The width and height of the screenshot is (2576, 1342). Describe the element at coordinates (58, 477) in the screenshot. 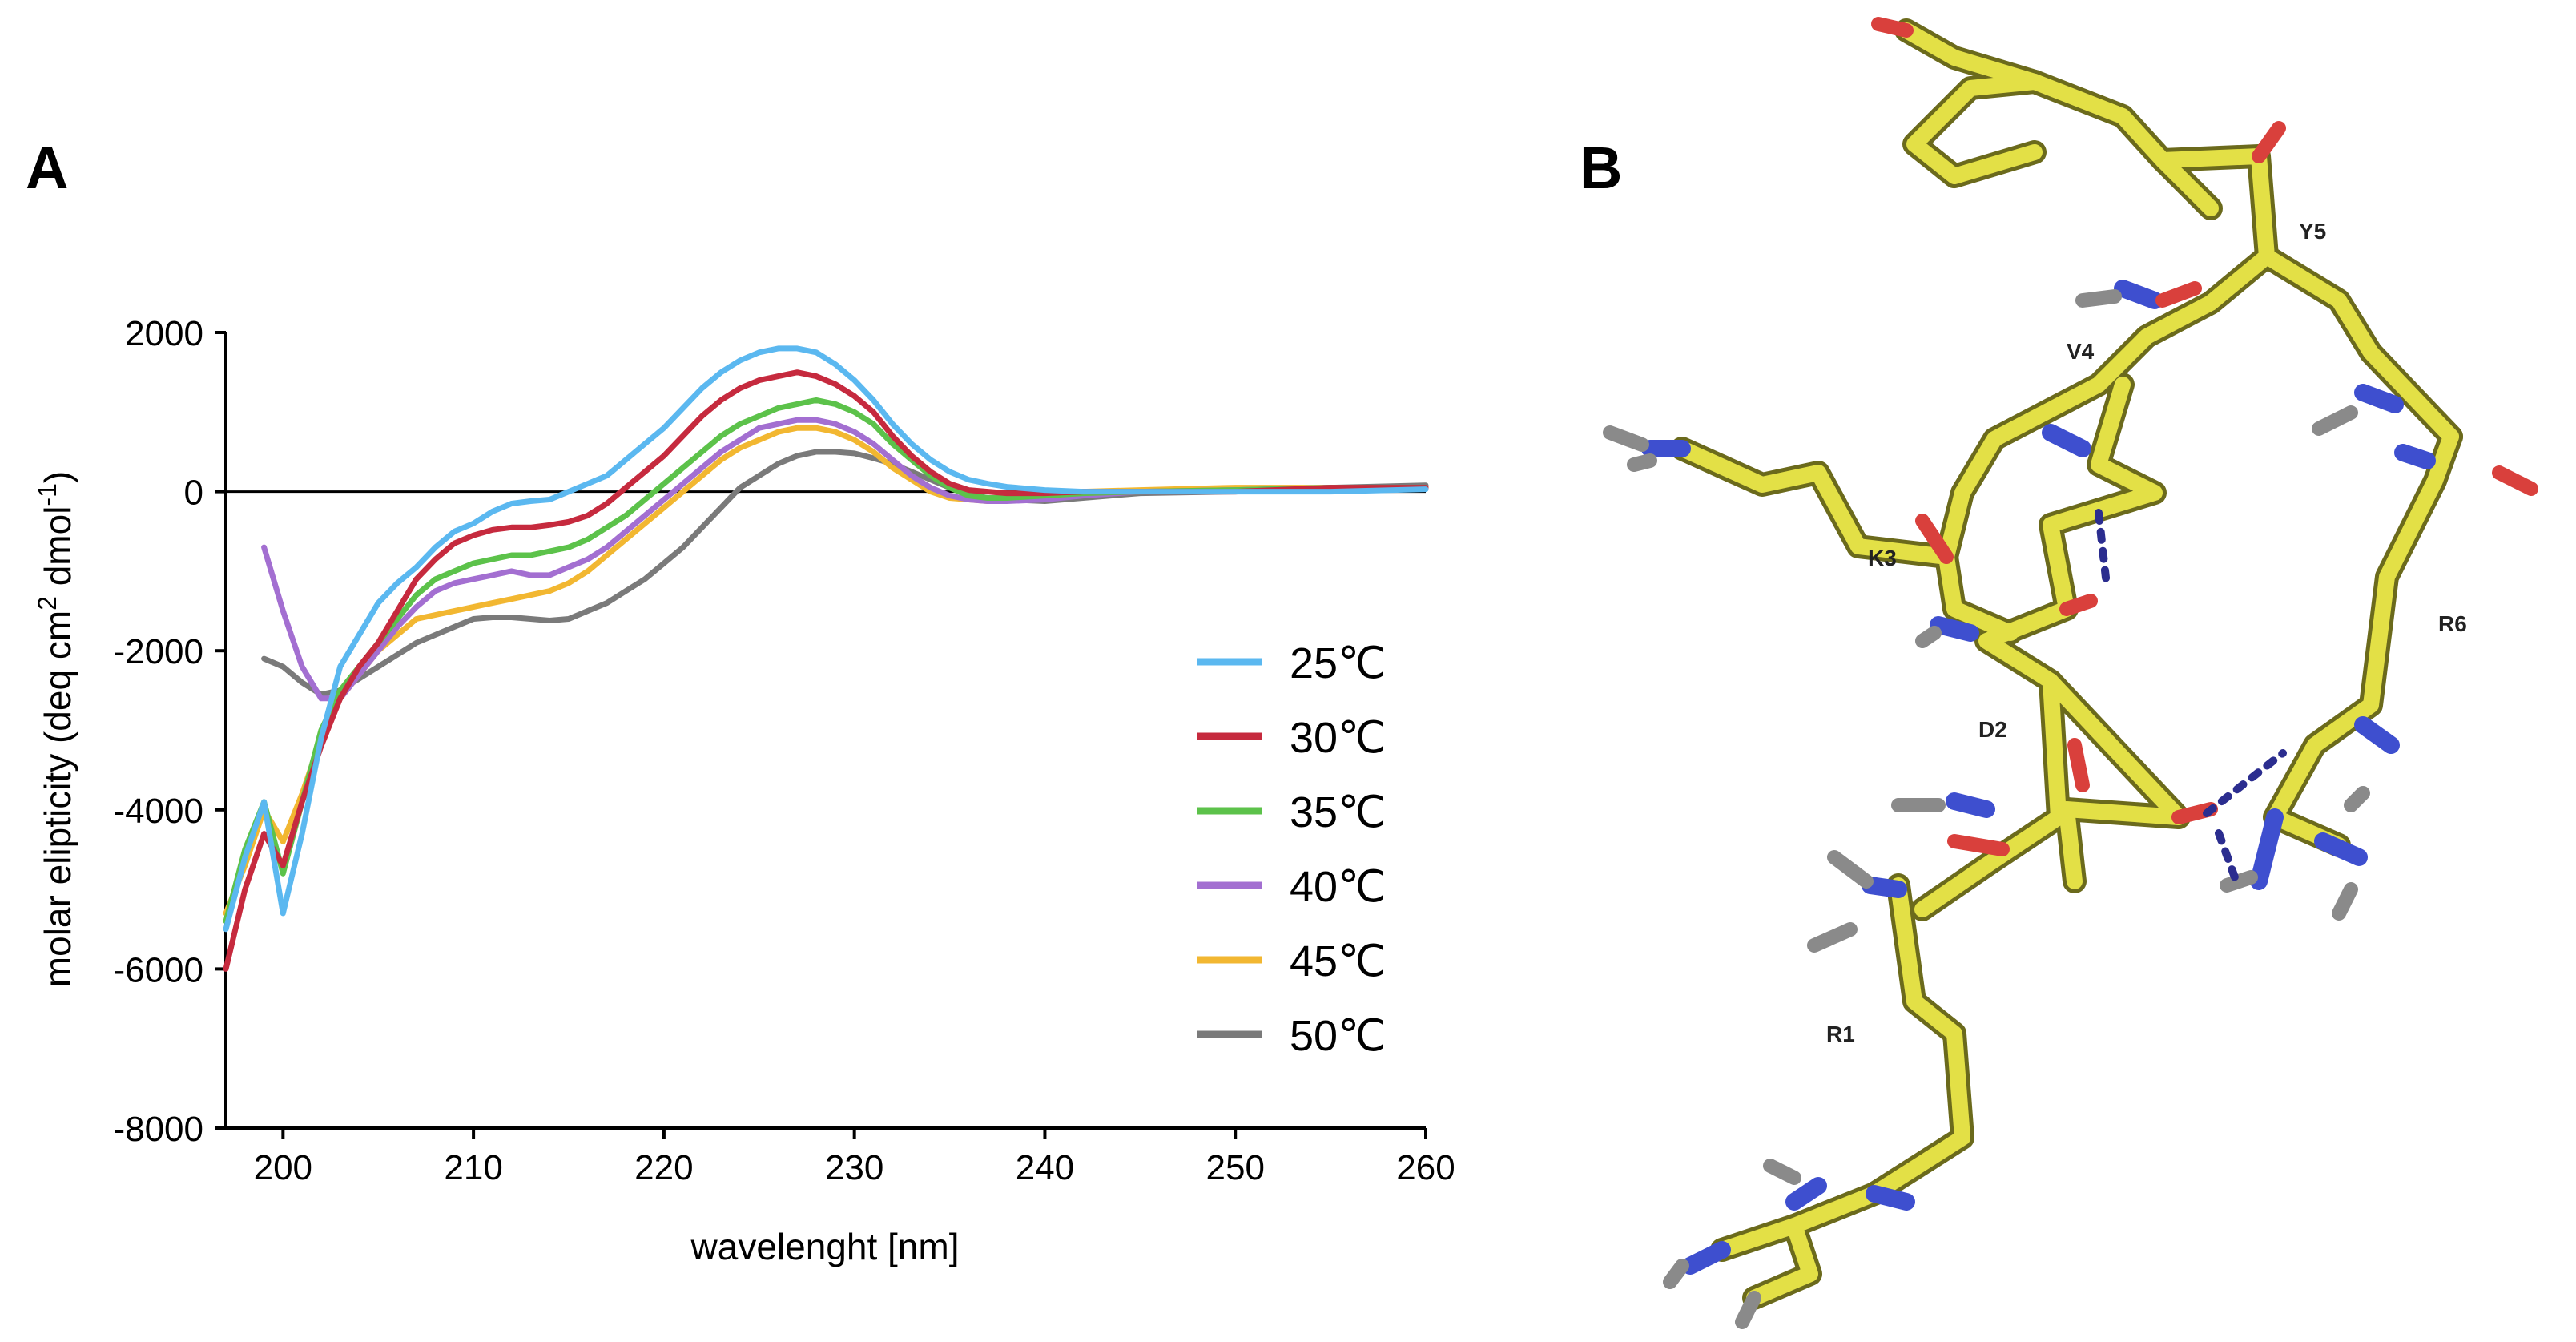

I see `y-axis-label-part3: )` at that location.